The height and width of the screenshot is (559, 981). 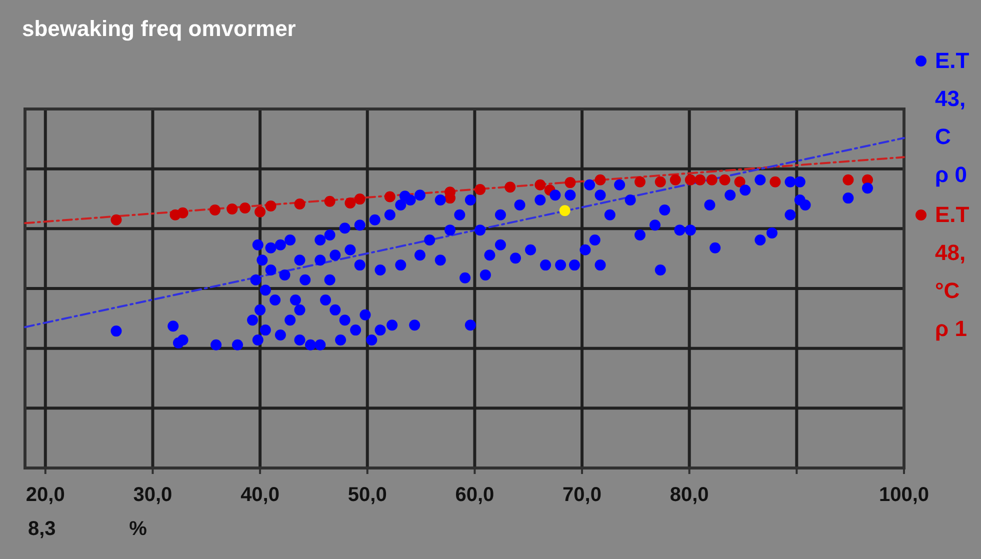 I want to click on legend-label: E.T 43, C ρ 0, so click(x=952, y=117).